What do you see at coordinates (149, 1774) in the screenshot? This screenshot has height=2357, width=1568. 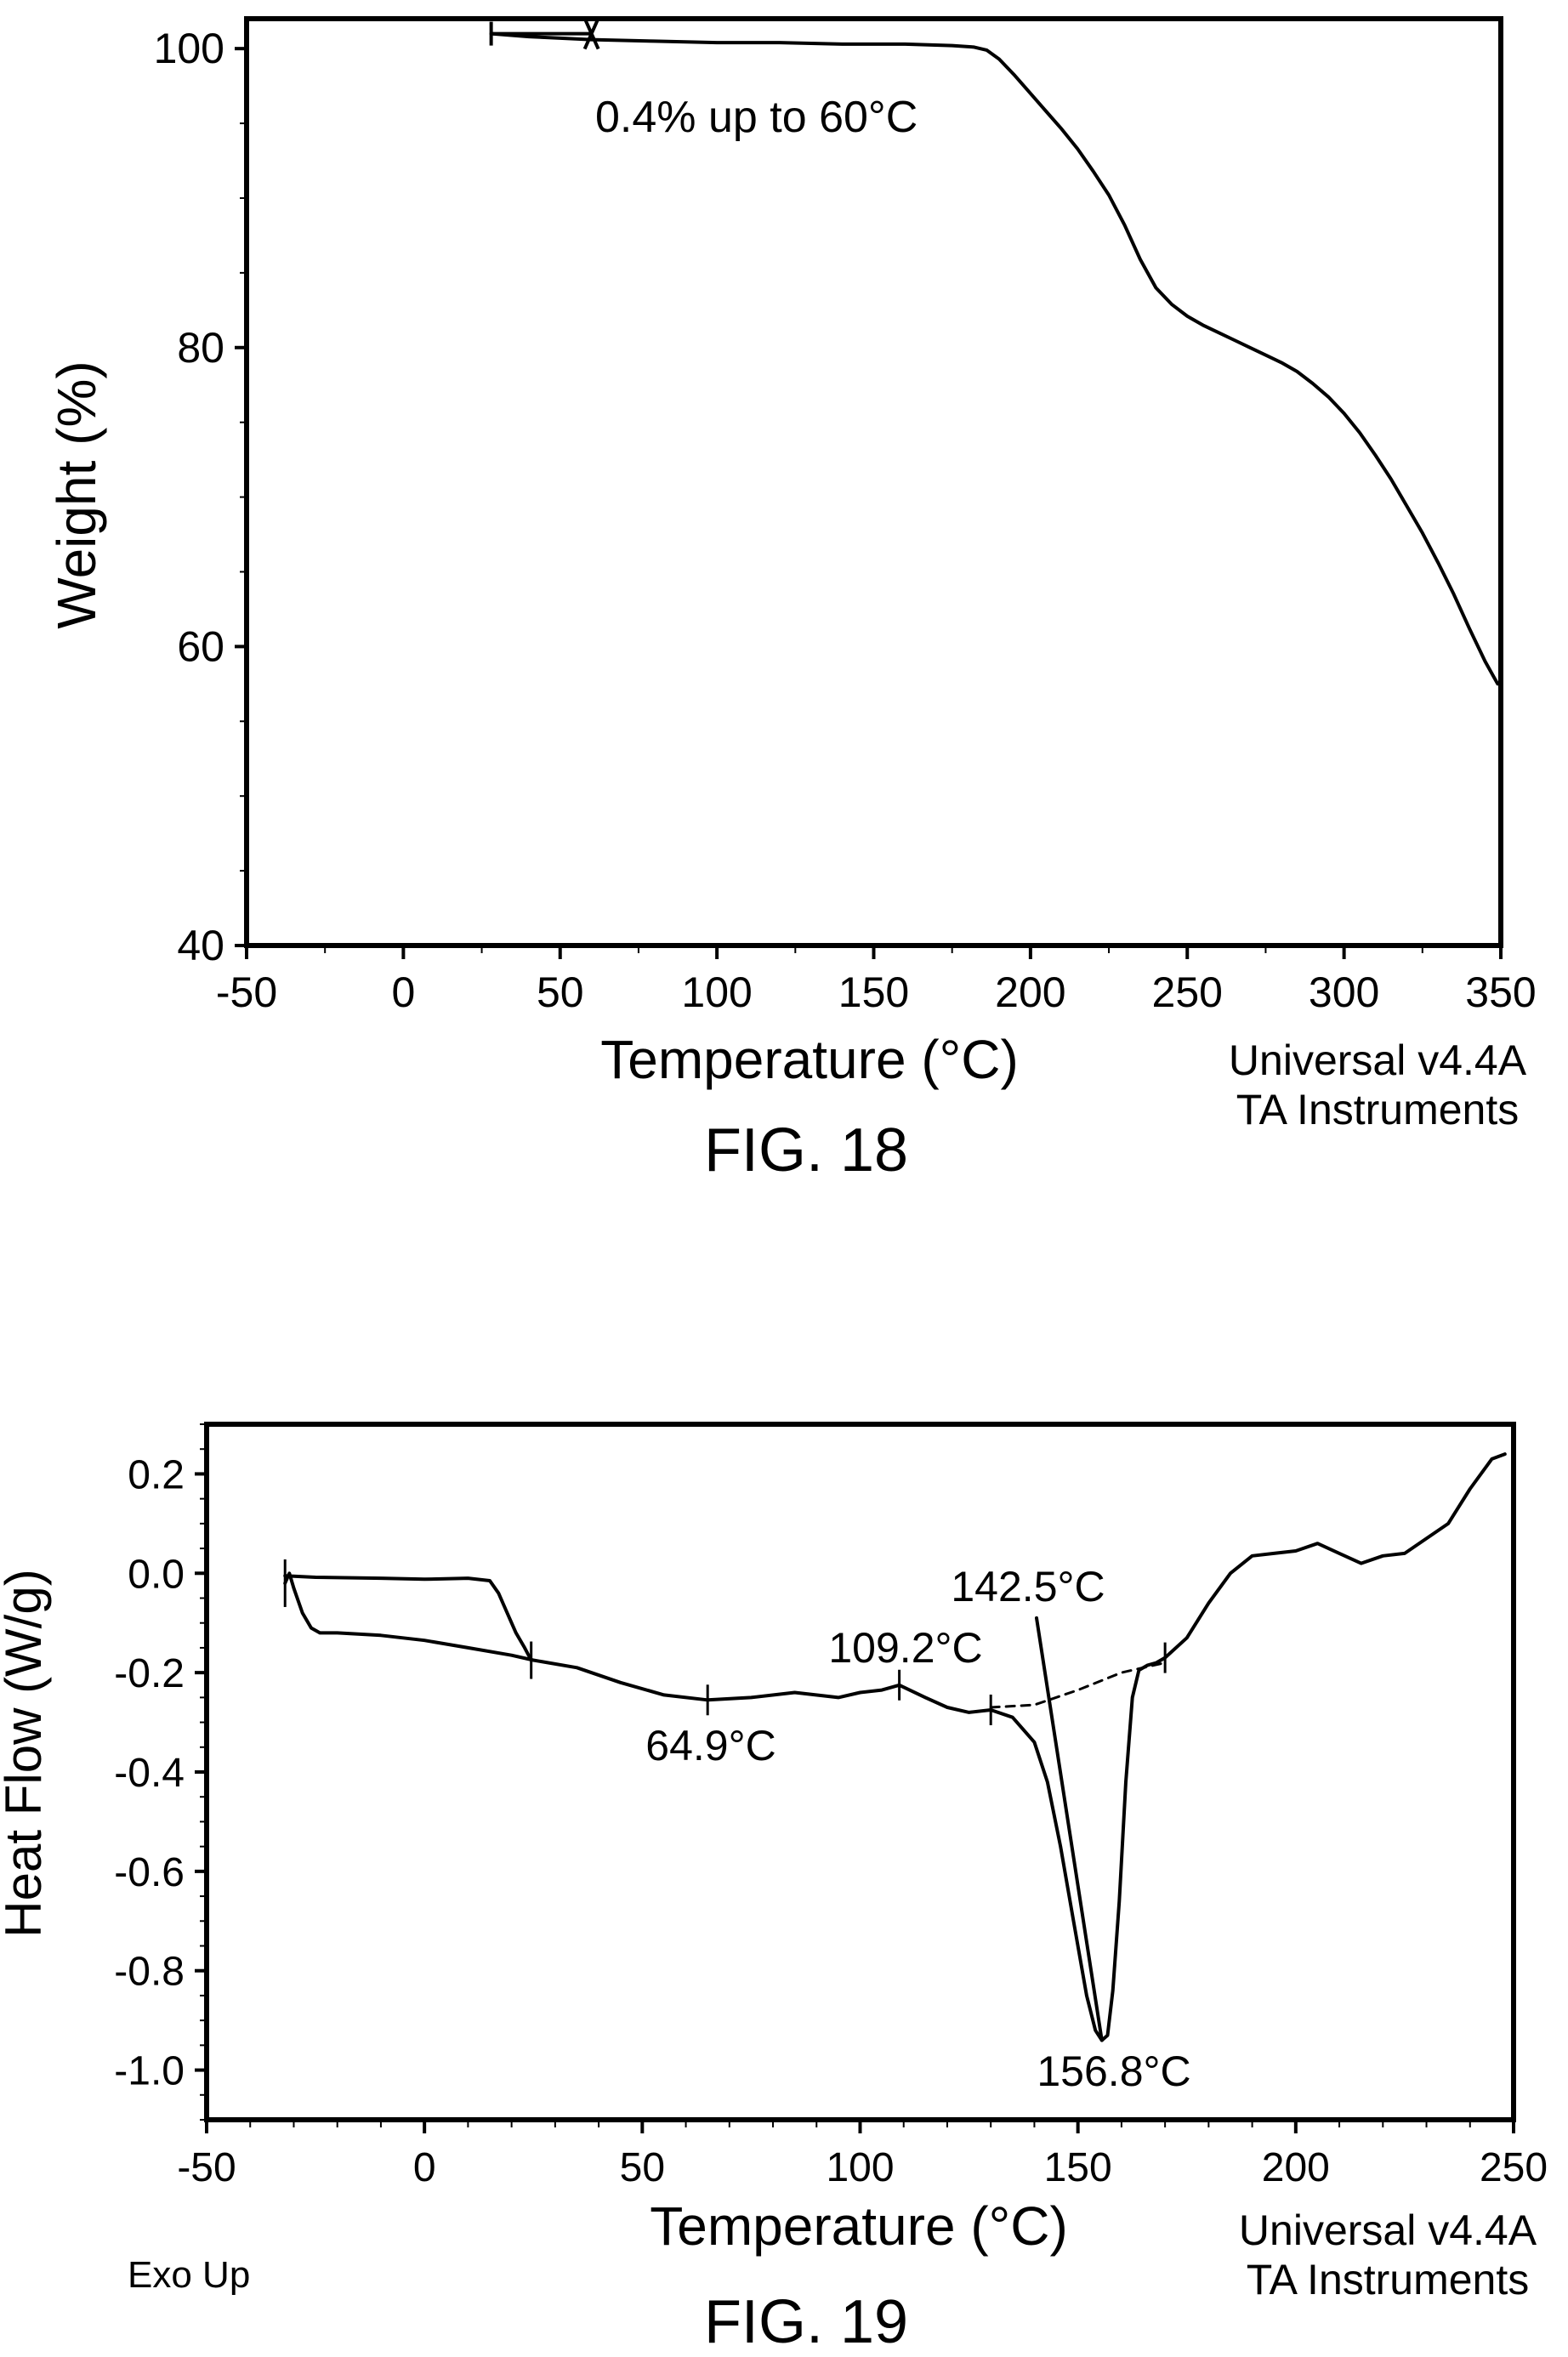 I see `fig19-y-tick-label: -0.4` at bounding box center [149, 1774].